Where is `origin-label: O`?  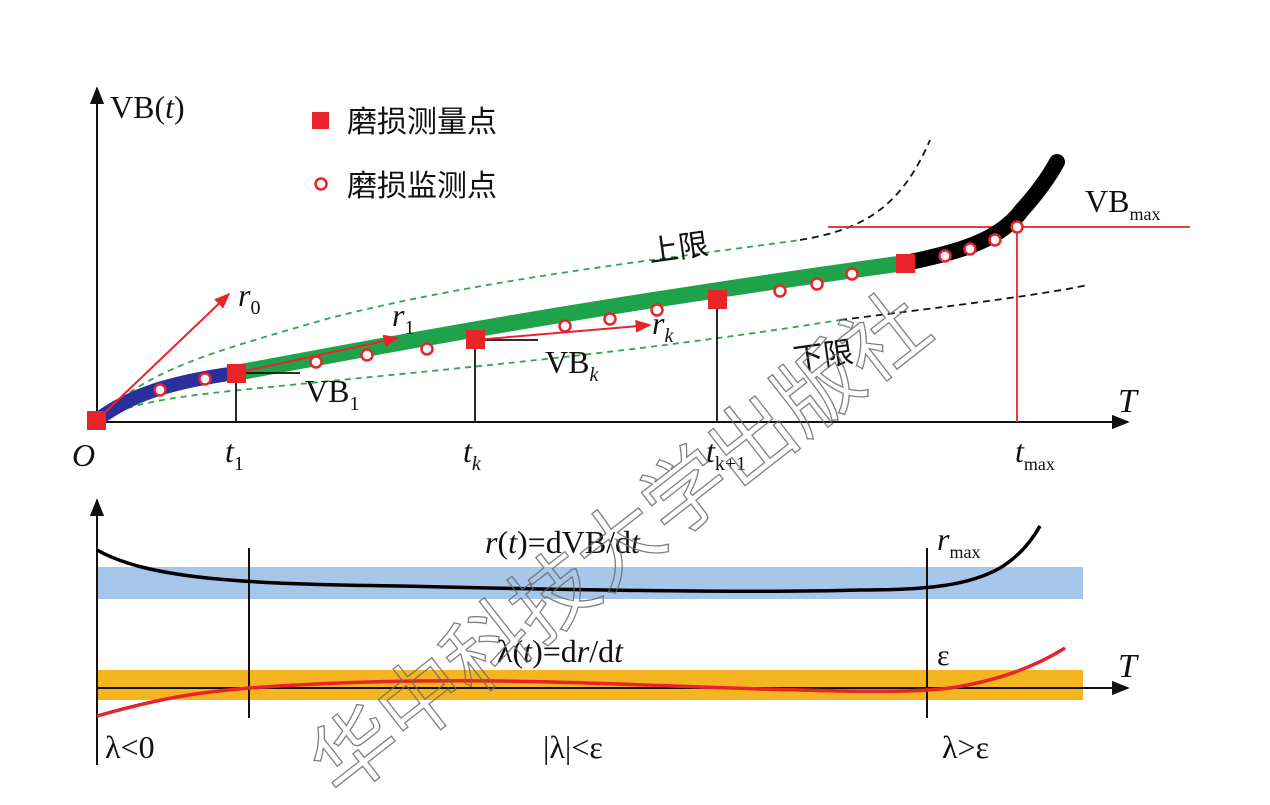
origin-label: O is located at coordinates (83, 455).